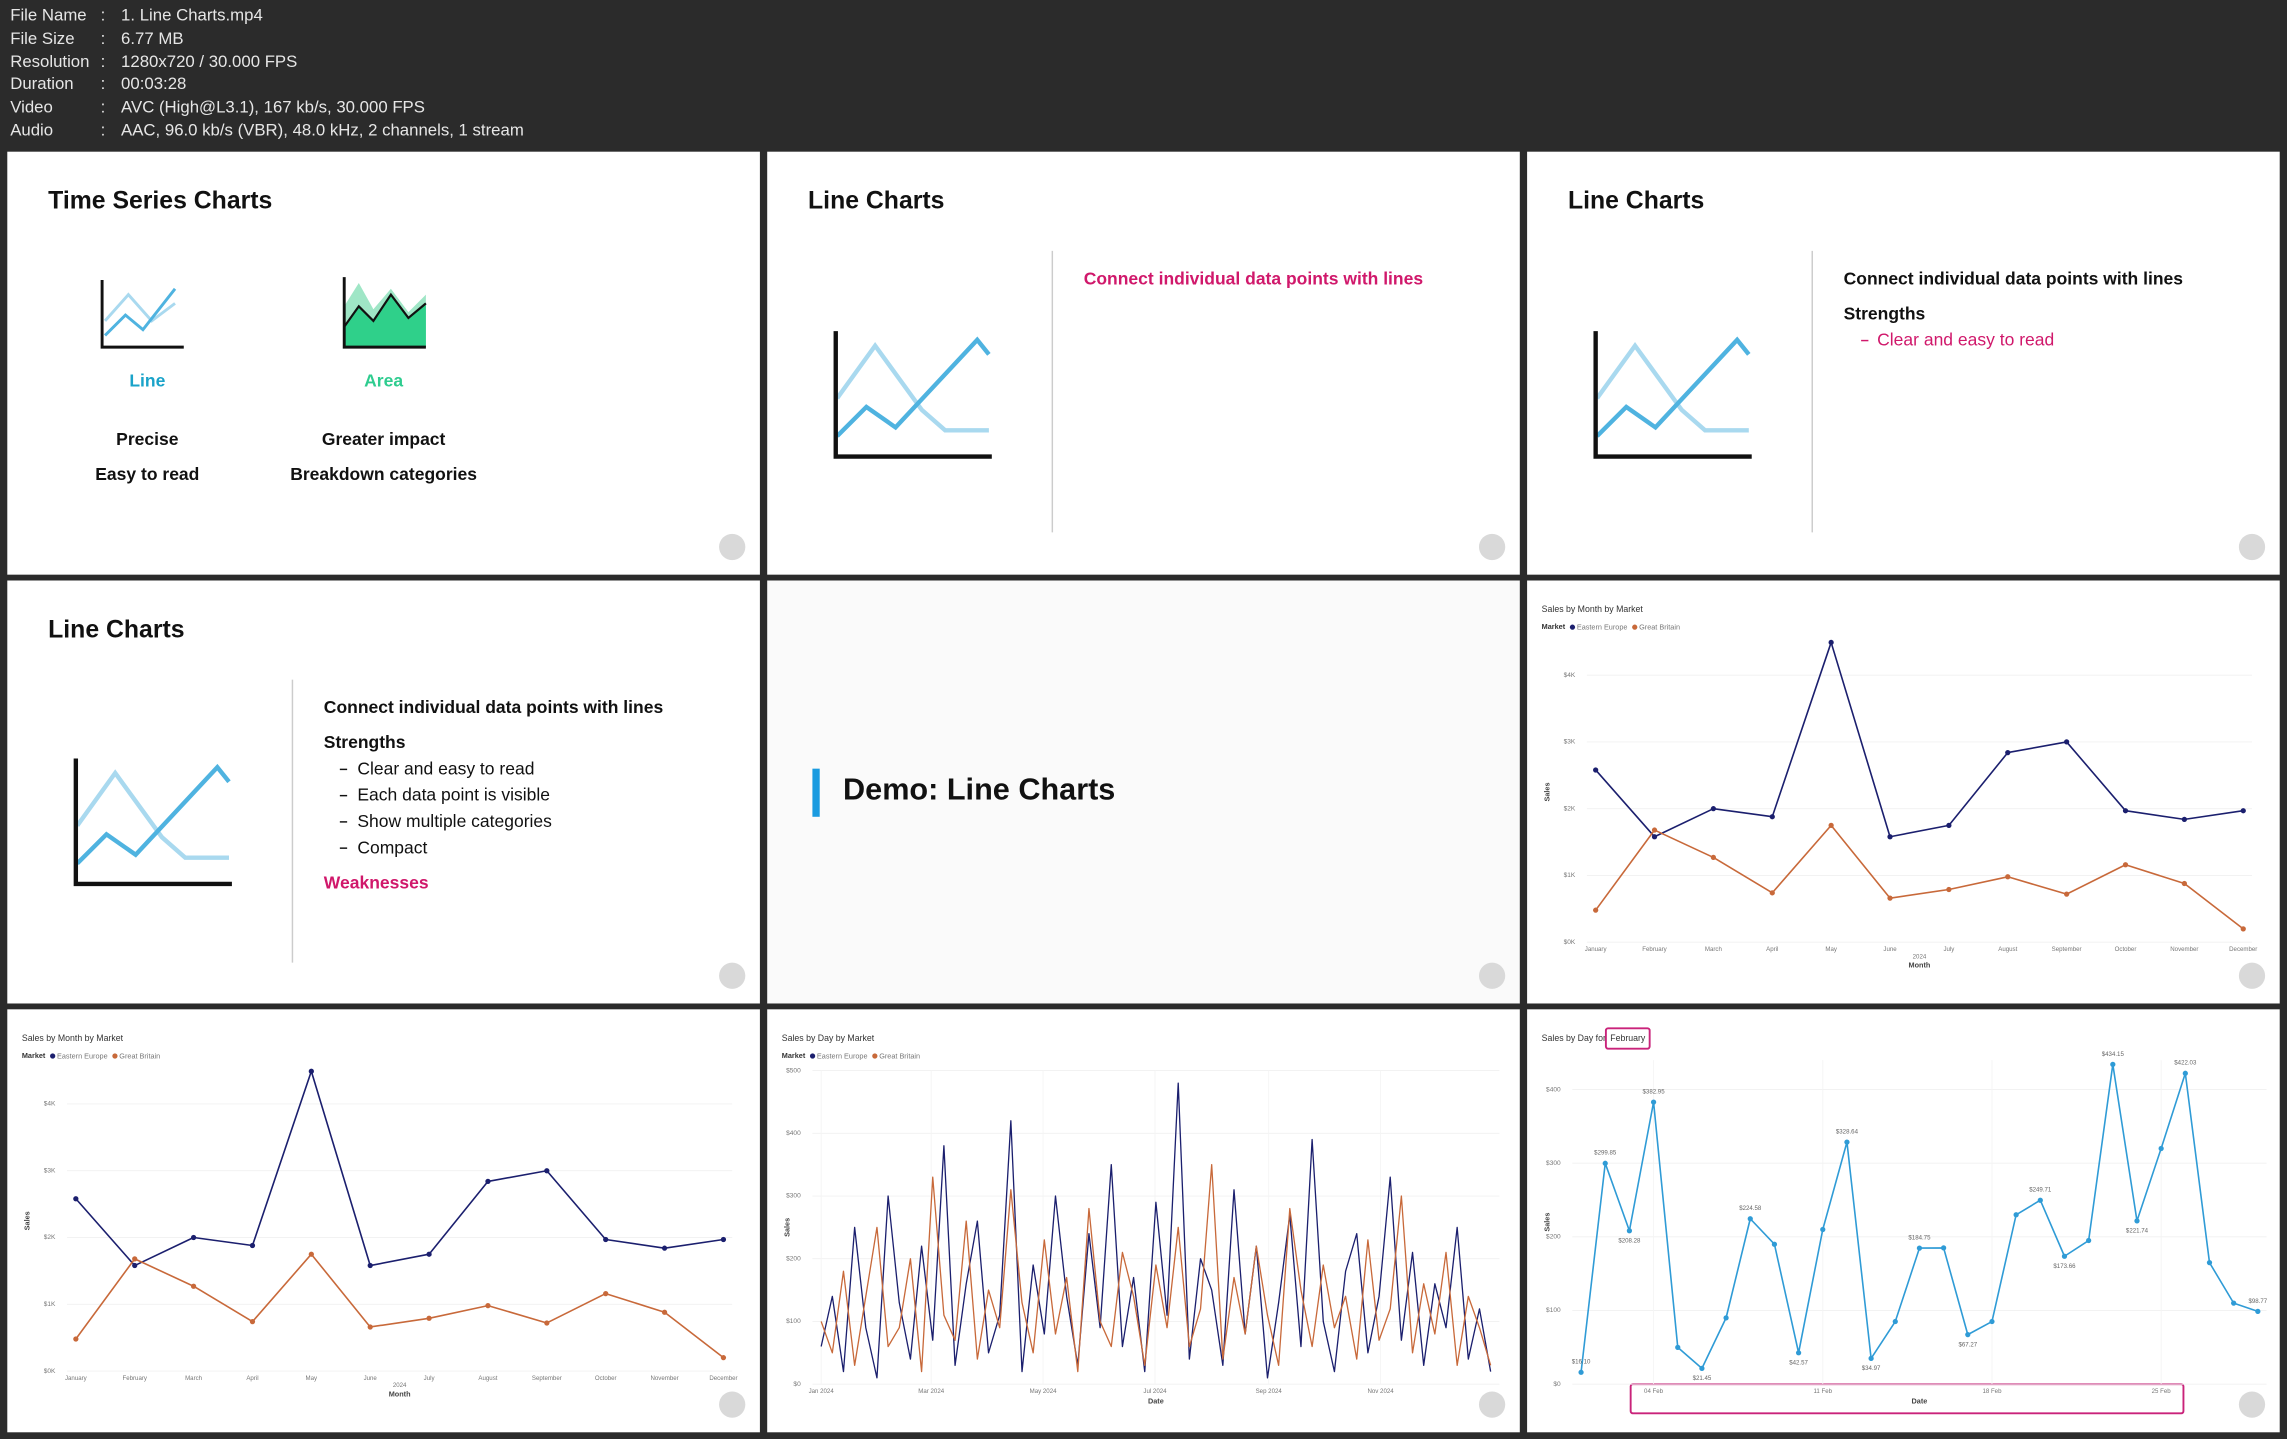 This screenshot has height=1439, width=2287. I want to click on x-tick-label: Jul 2024, so click(1155, 1391).